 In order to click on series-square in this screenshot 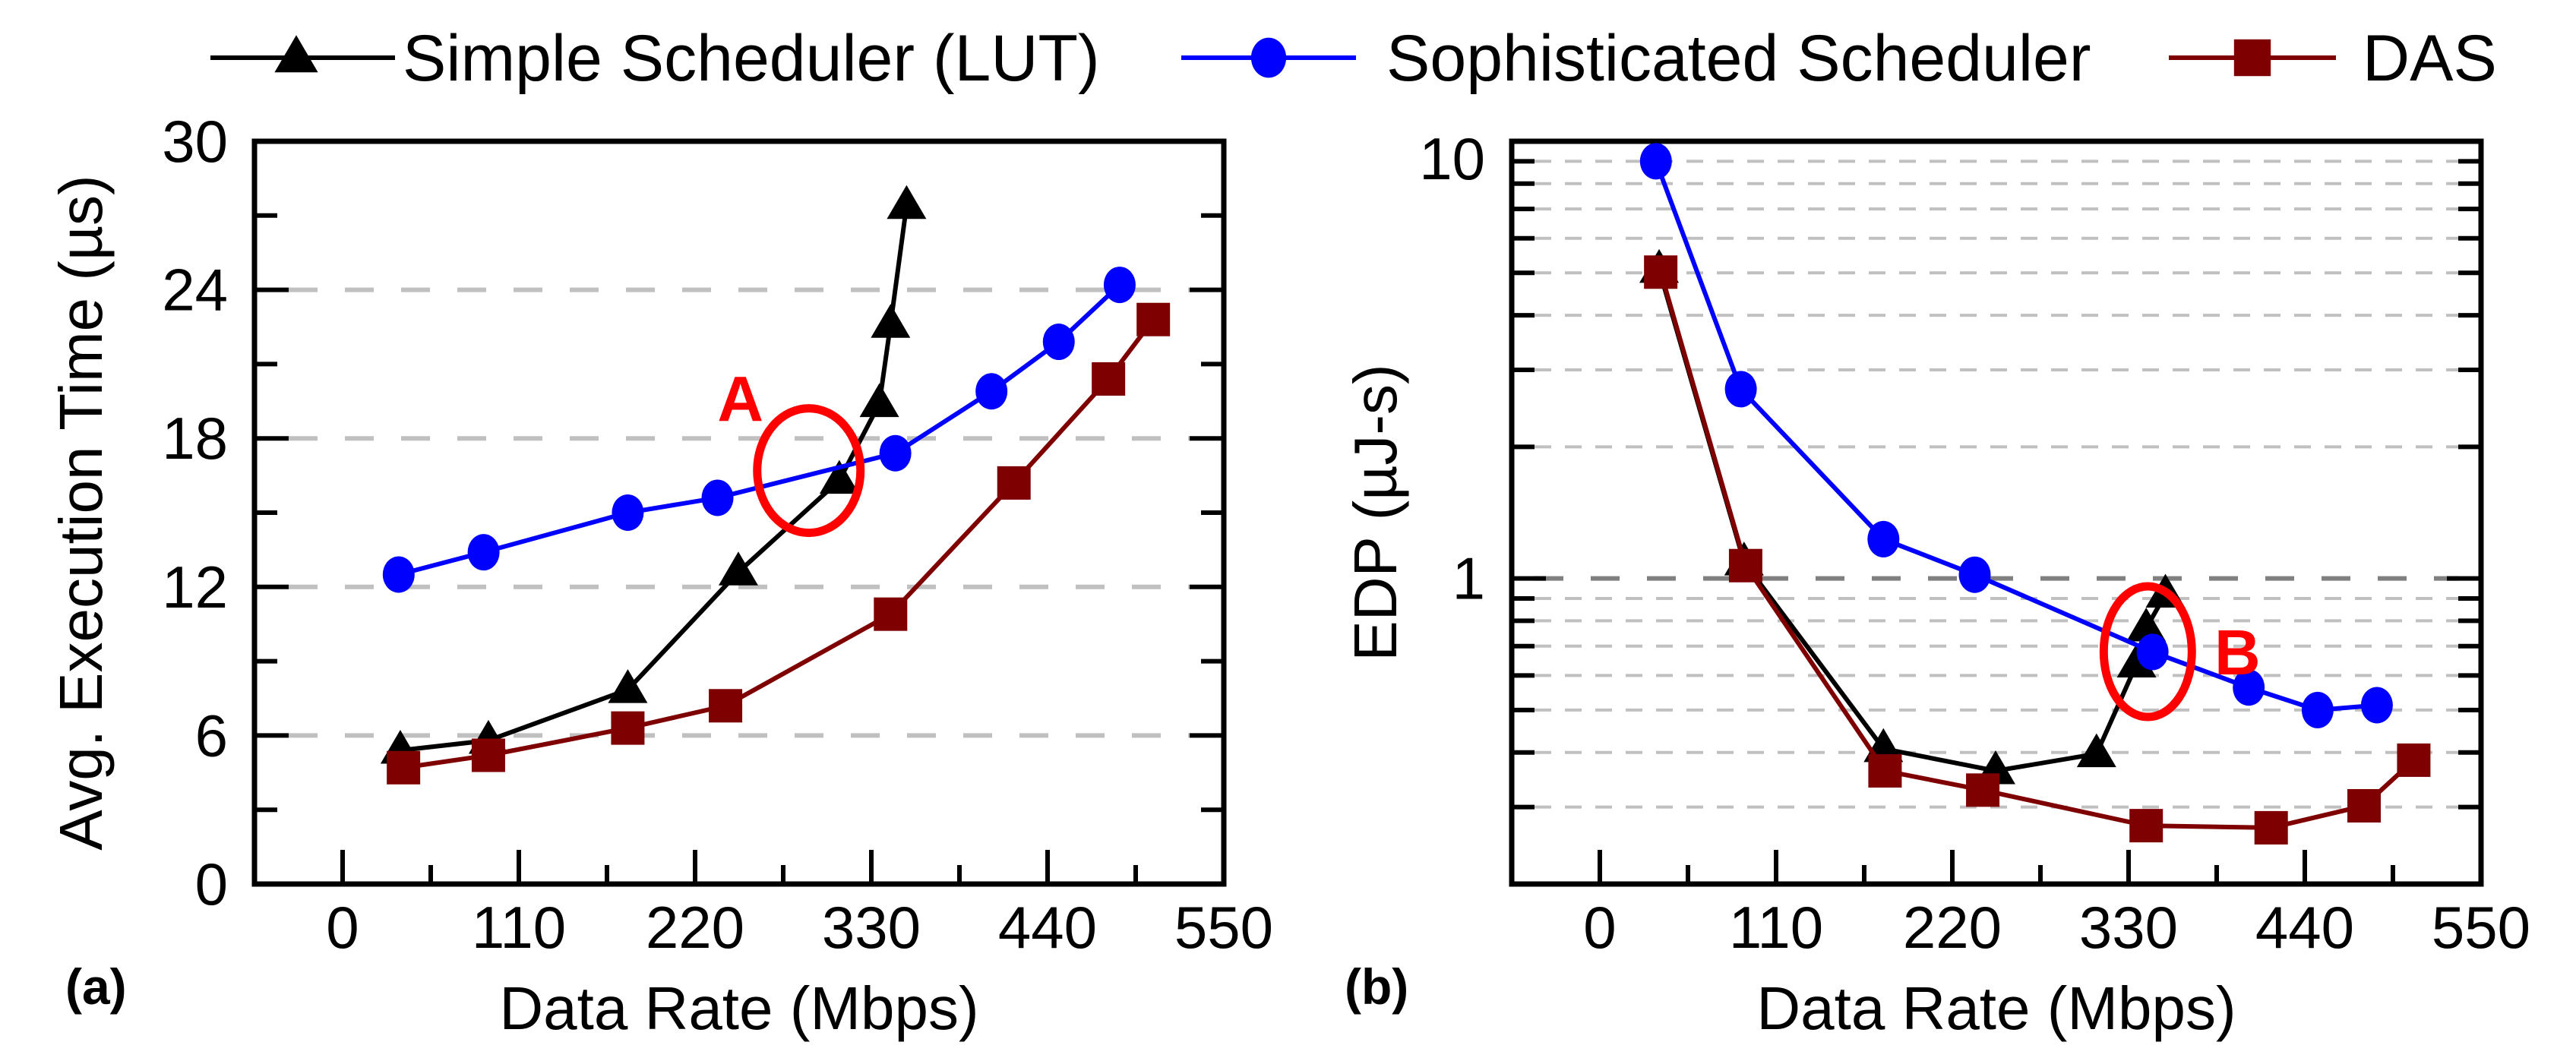, I will do `click(779, 543)`.